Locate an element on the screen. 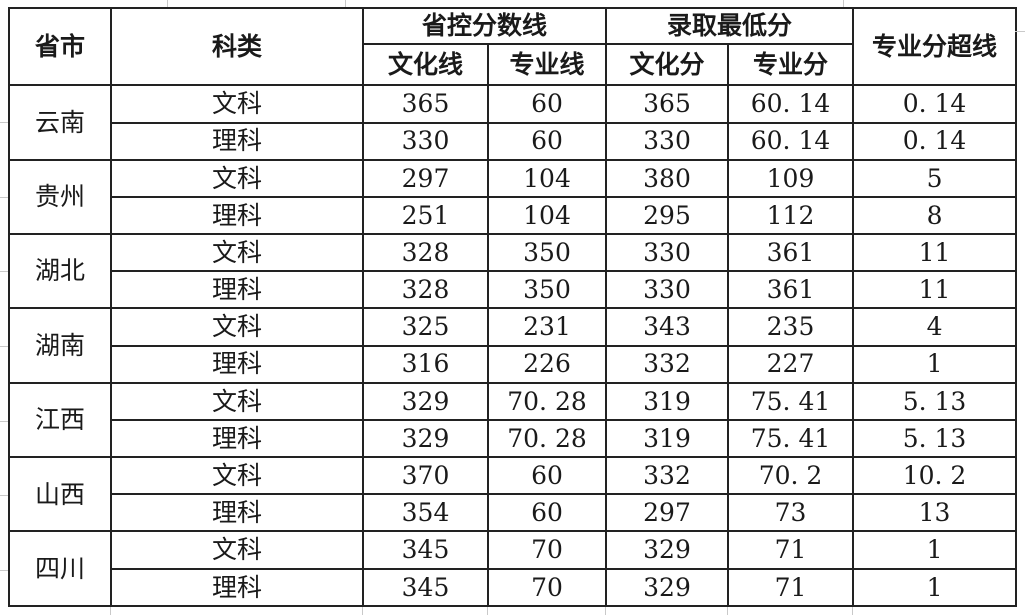 The width and height of the screenshot is (1025, 615). table-row: 理科 329 70. 28 319 75. 41 5. 13 is located at coordinates (513, 438).